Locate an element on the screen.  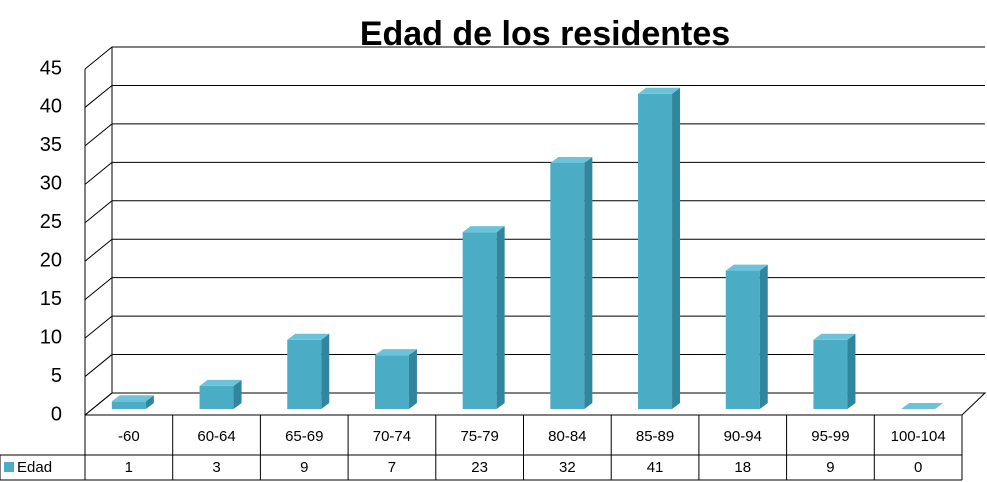
x-tick-label: 80-84 is located at coordinates (567, 436).